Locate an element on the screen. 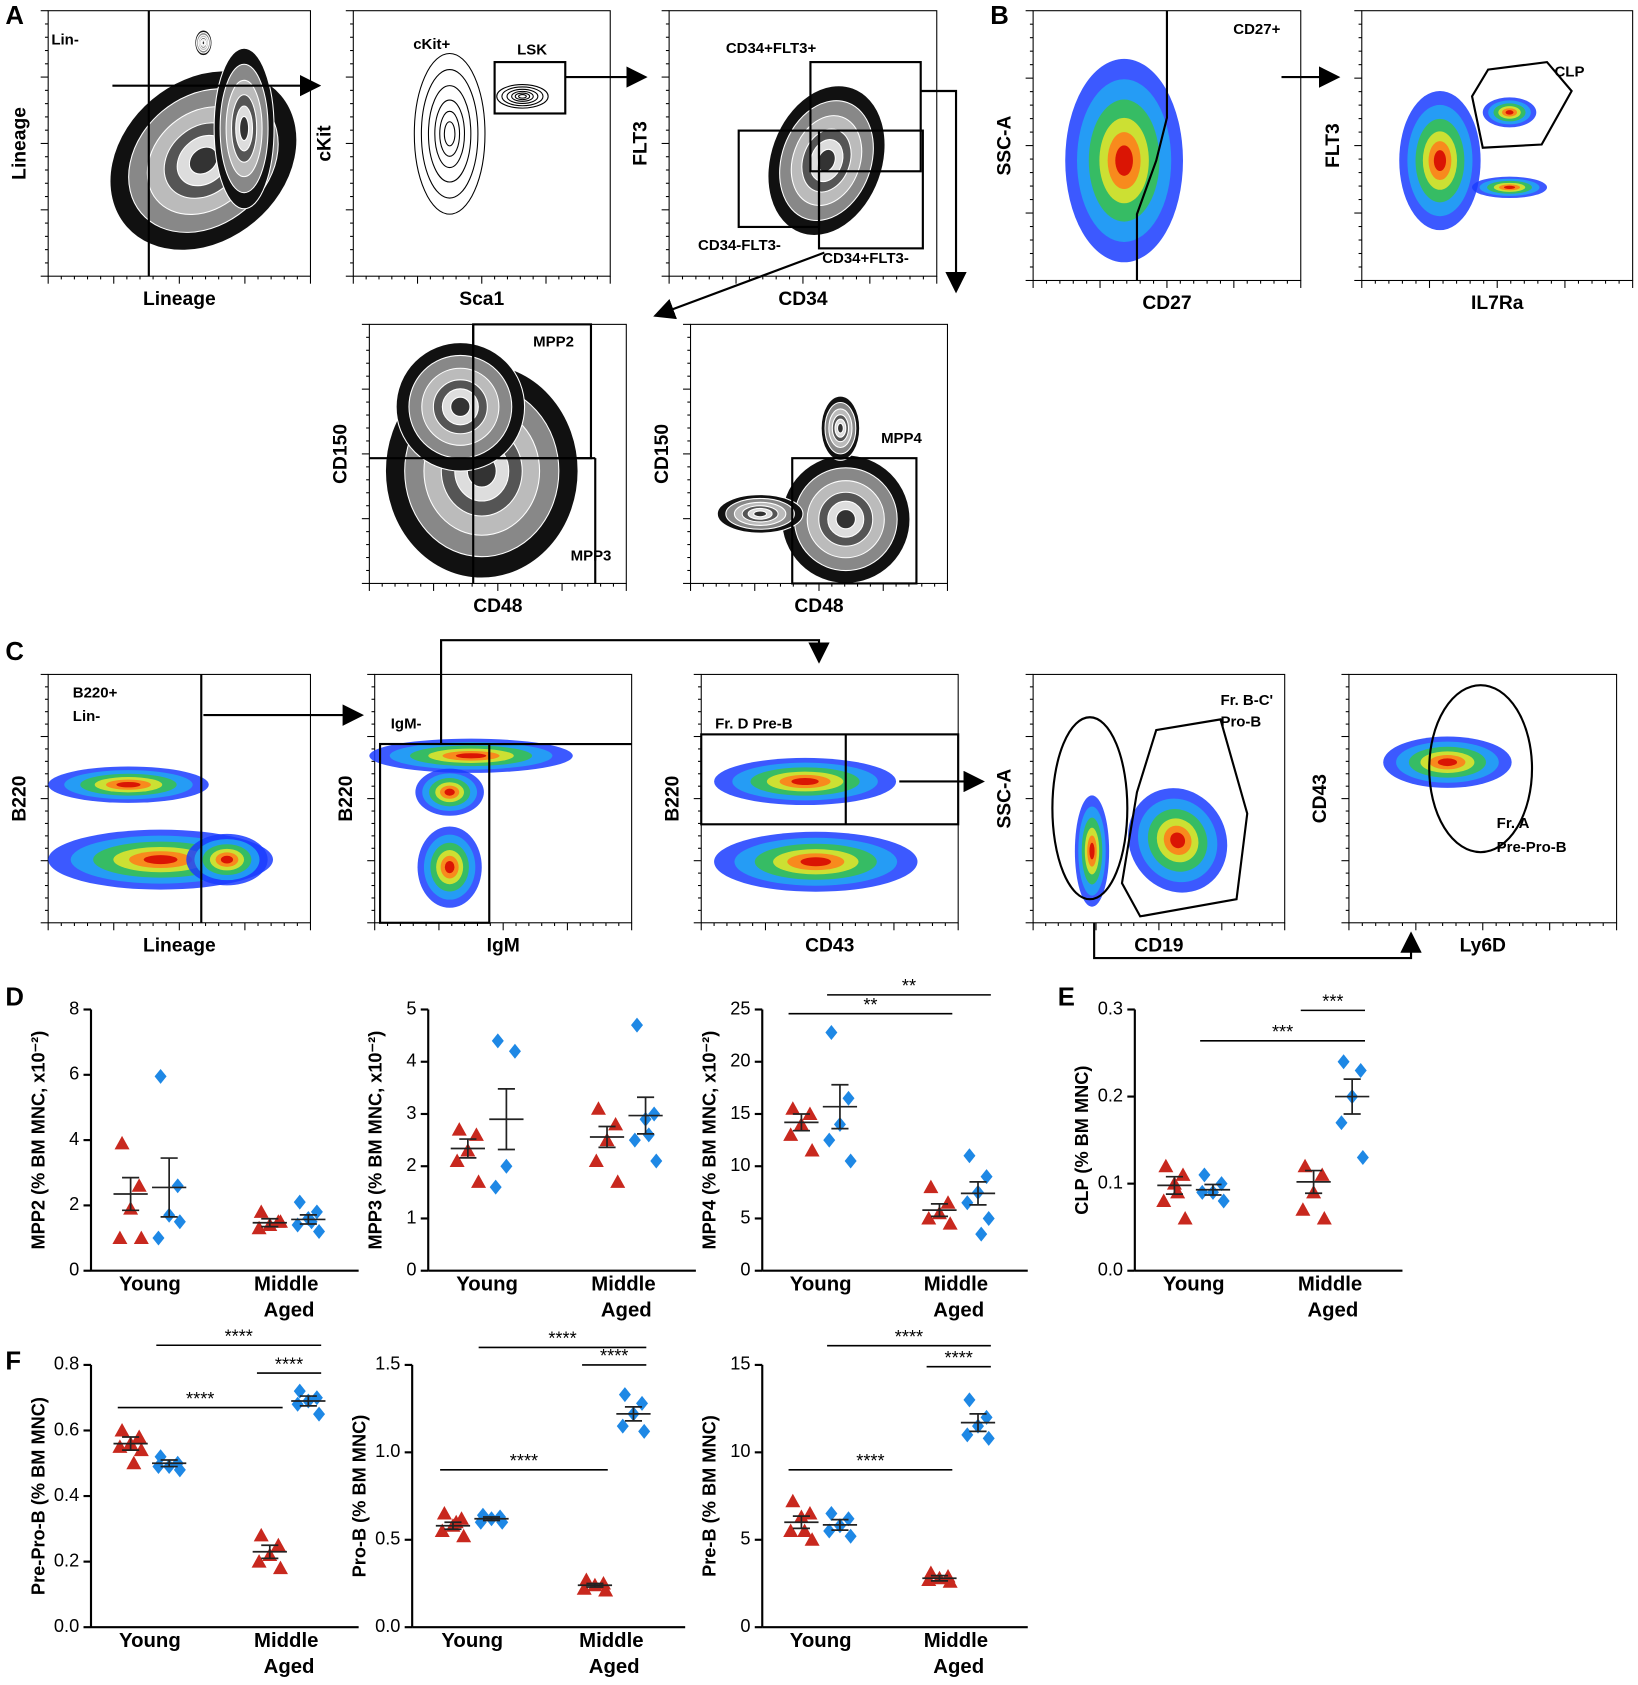 The height and width of the screenshot is (1685, 1638). y-axis-label: FLT3 is located at coordinates (1333, 145).